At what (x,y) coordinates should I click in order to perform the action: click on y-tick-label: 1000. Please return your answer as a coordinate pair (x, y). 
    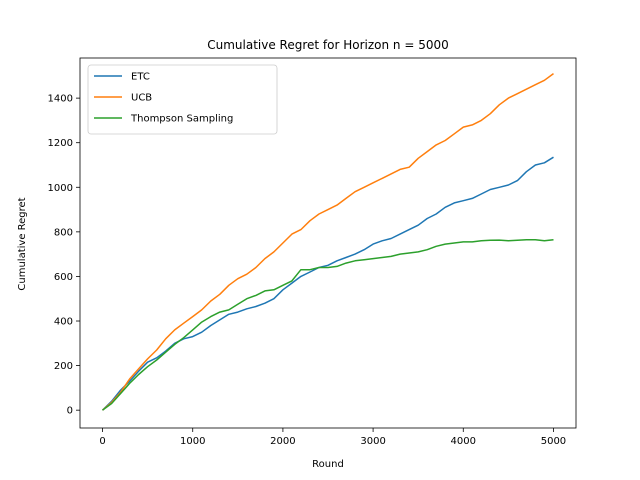
    Looking at the image, I should click on (60, 188).